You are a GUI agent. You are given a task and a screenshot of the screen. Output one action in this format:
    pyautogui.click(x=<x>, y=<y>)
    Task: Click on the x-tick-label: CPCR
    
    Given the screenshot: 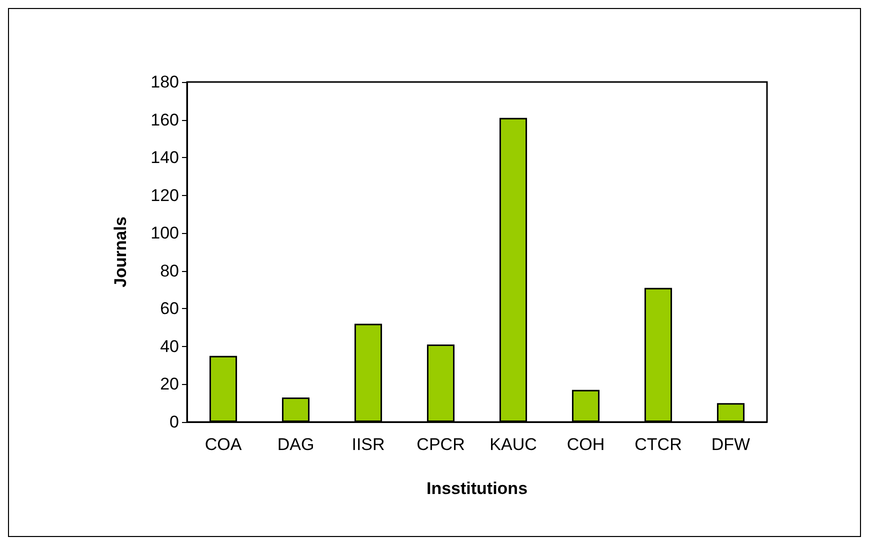 What is the action you would take?
    pyautogui.click(x=440, y=444)
    